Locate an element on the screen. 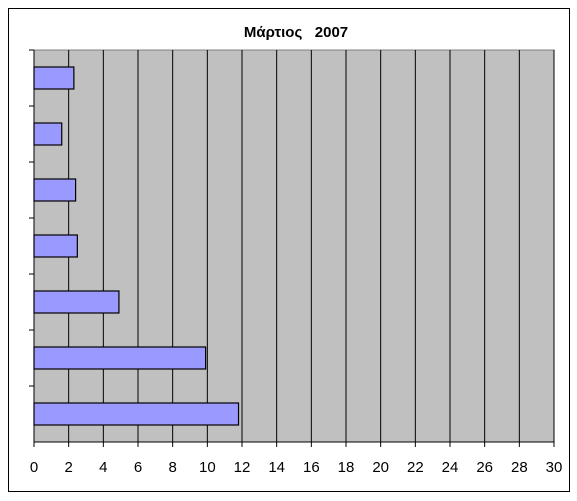 This screenshot has width=577, height=501. x-tick-label: 28 is located at coordinates (519, 467).